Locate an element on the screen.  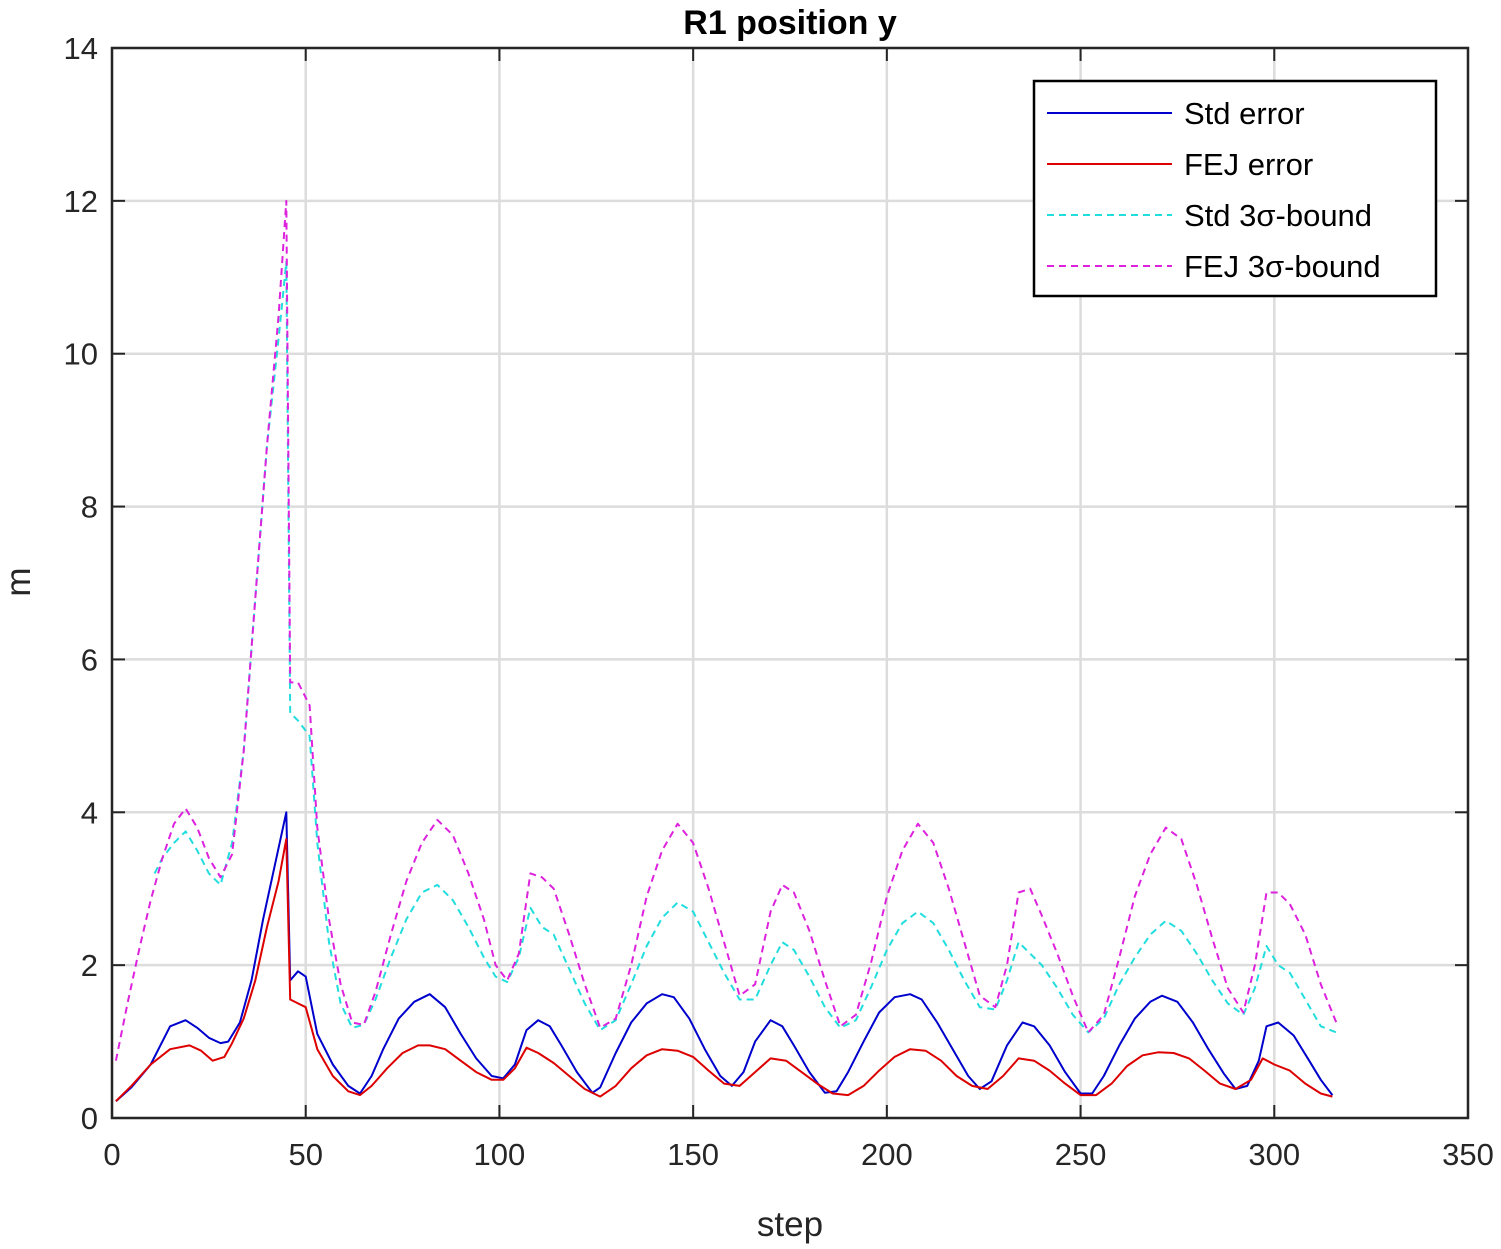
y-tick-label: 12 is located at coordinates (81, 201).